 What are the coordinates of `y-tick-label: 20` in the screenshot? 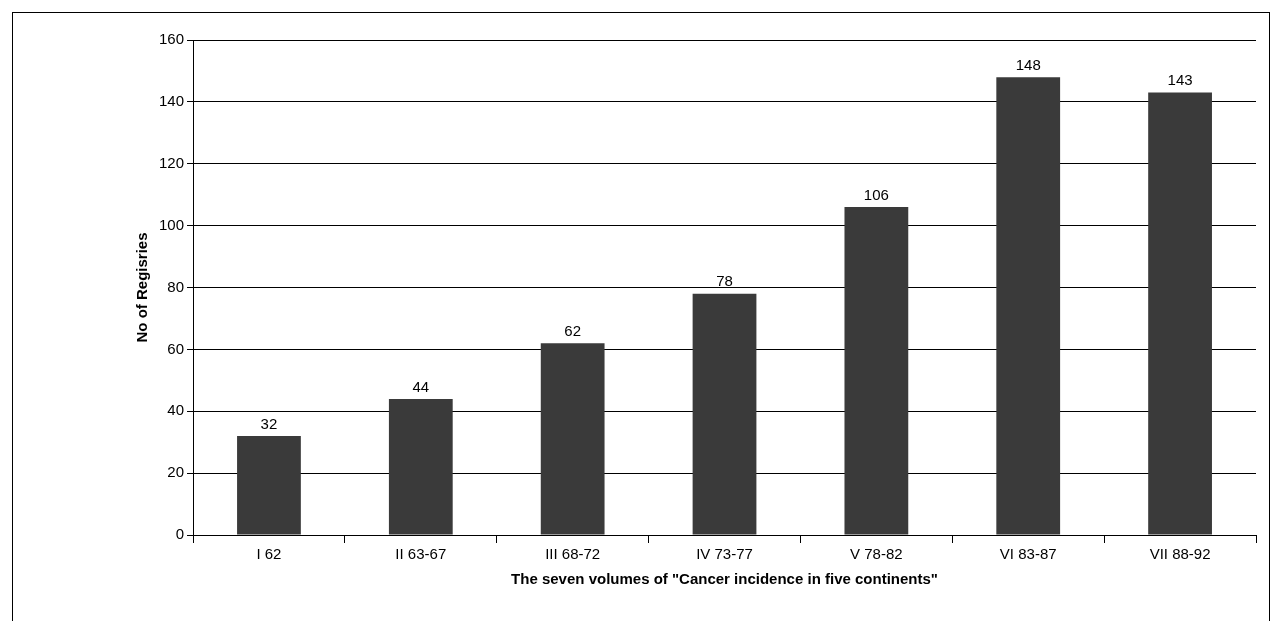 It's located at (176, 472).